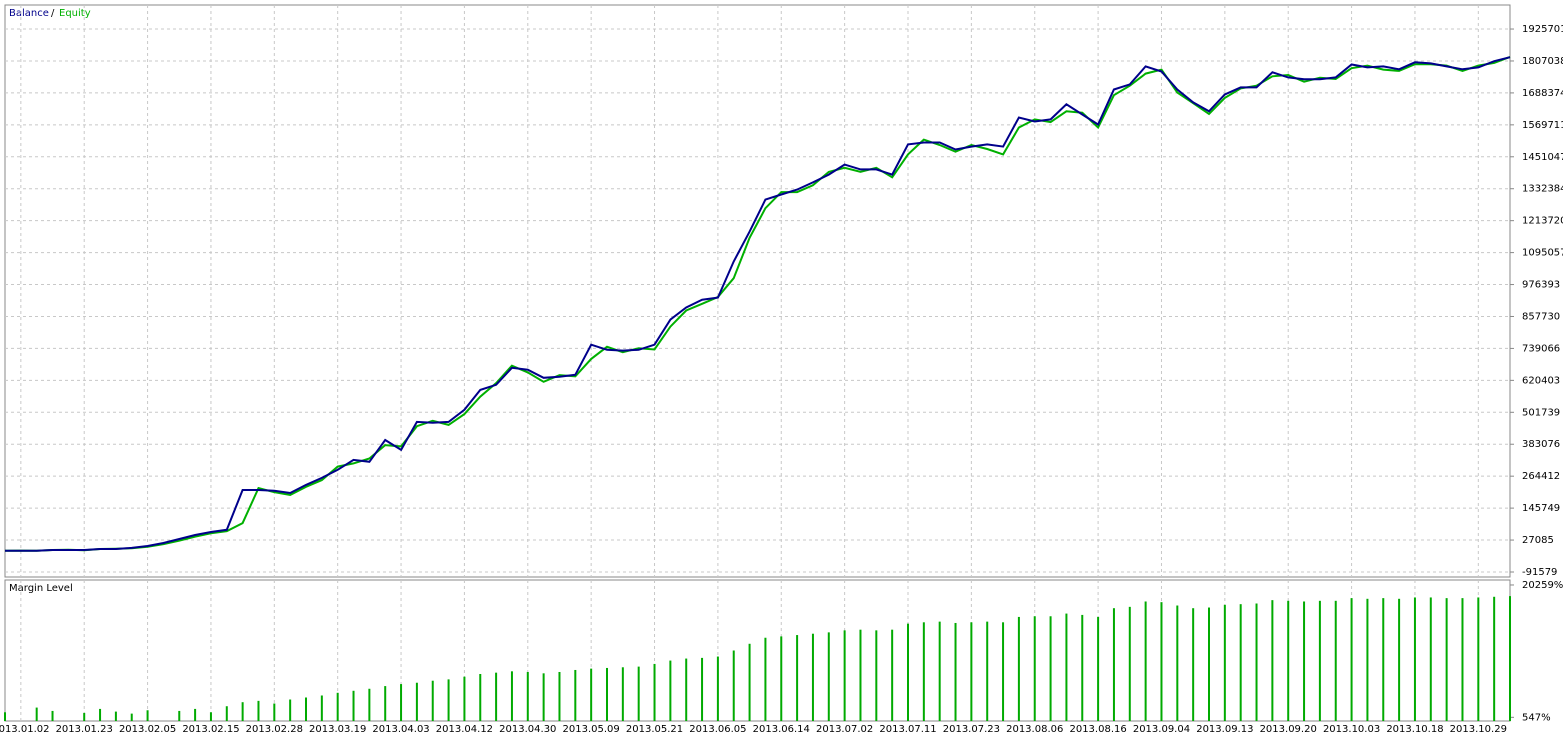 This screenshot has width=1563, height=737. I want to click on y-tick-label: 1569711, so click(1542, 125).